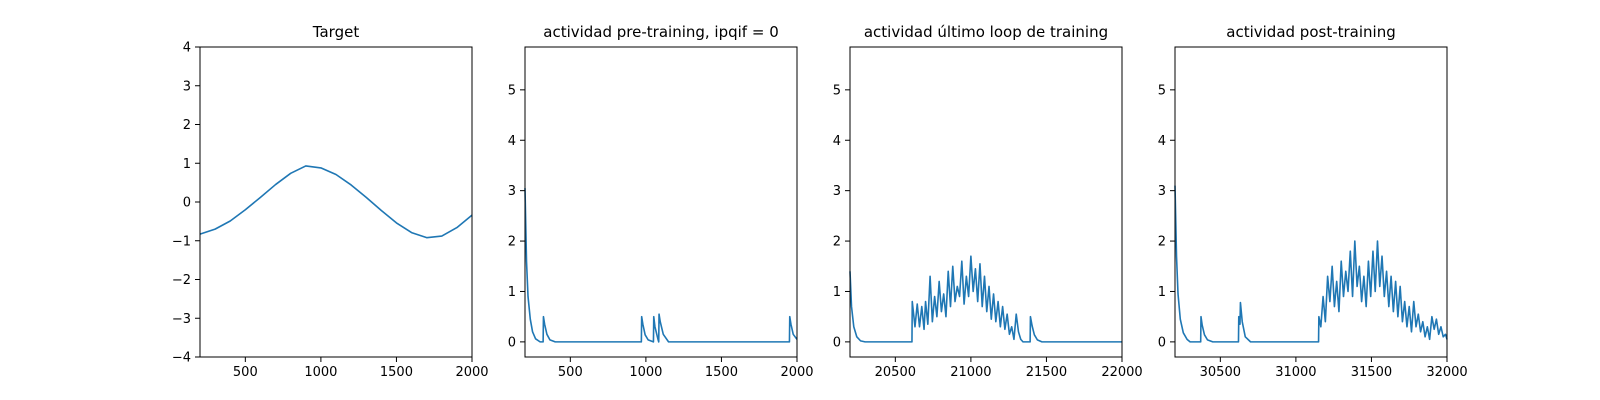 The image size is (1600, 400). What do you see at coordinates (1121, 372) in the screenshot?
I see `x-tick-label: 22000` at bounding box center [1121, 372].